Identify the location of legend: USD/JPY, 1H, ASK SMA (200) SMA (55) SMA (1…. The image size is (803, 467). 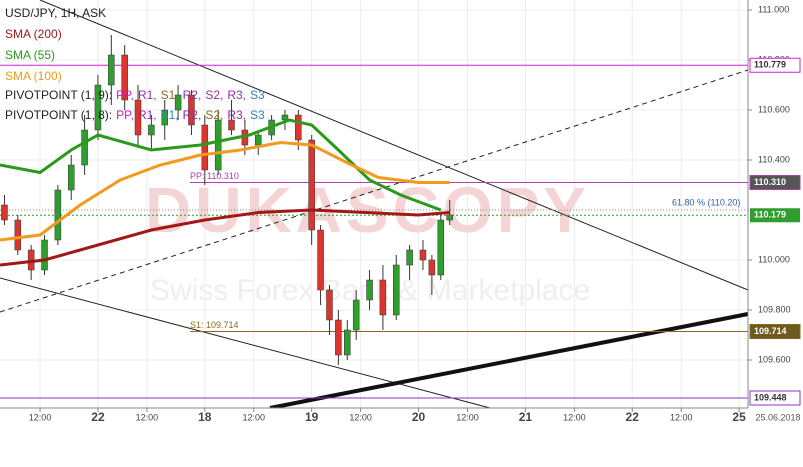
(135, 64).